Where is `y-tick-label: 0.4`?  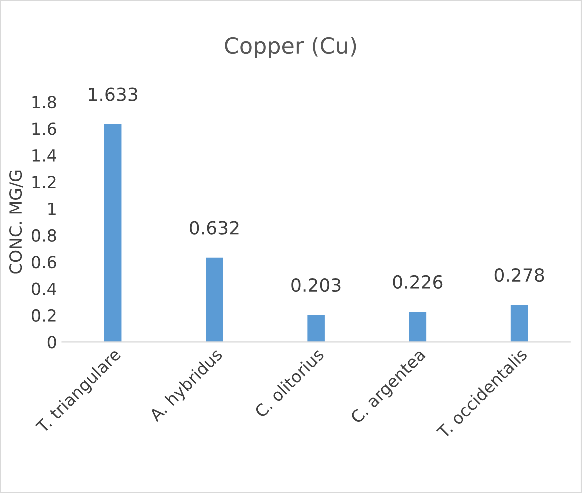 y-tick-label: 0.4 is located at coordinates (44, 289).